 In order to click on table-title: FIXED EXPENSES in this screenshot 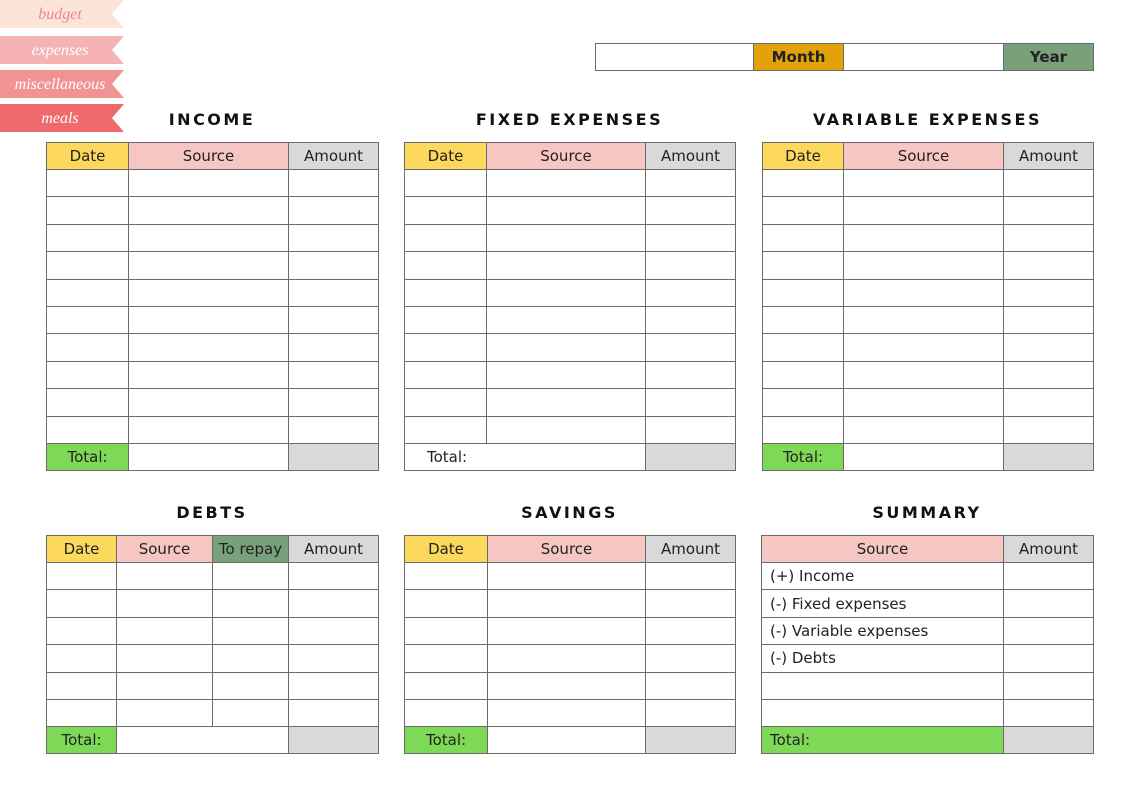, I will do `click(569, 119)`.